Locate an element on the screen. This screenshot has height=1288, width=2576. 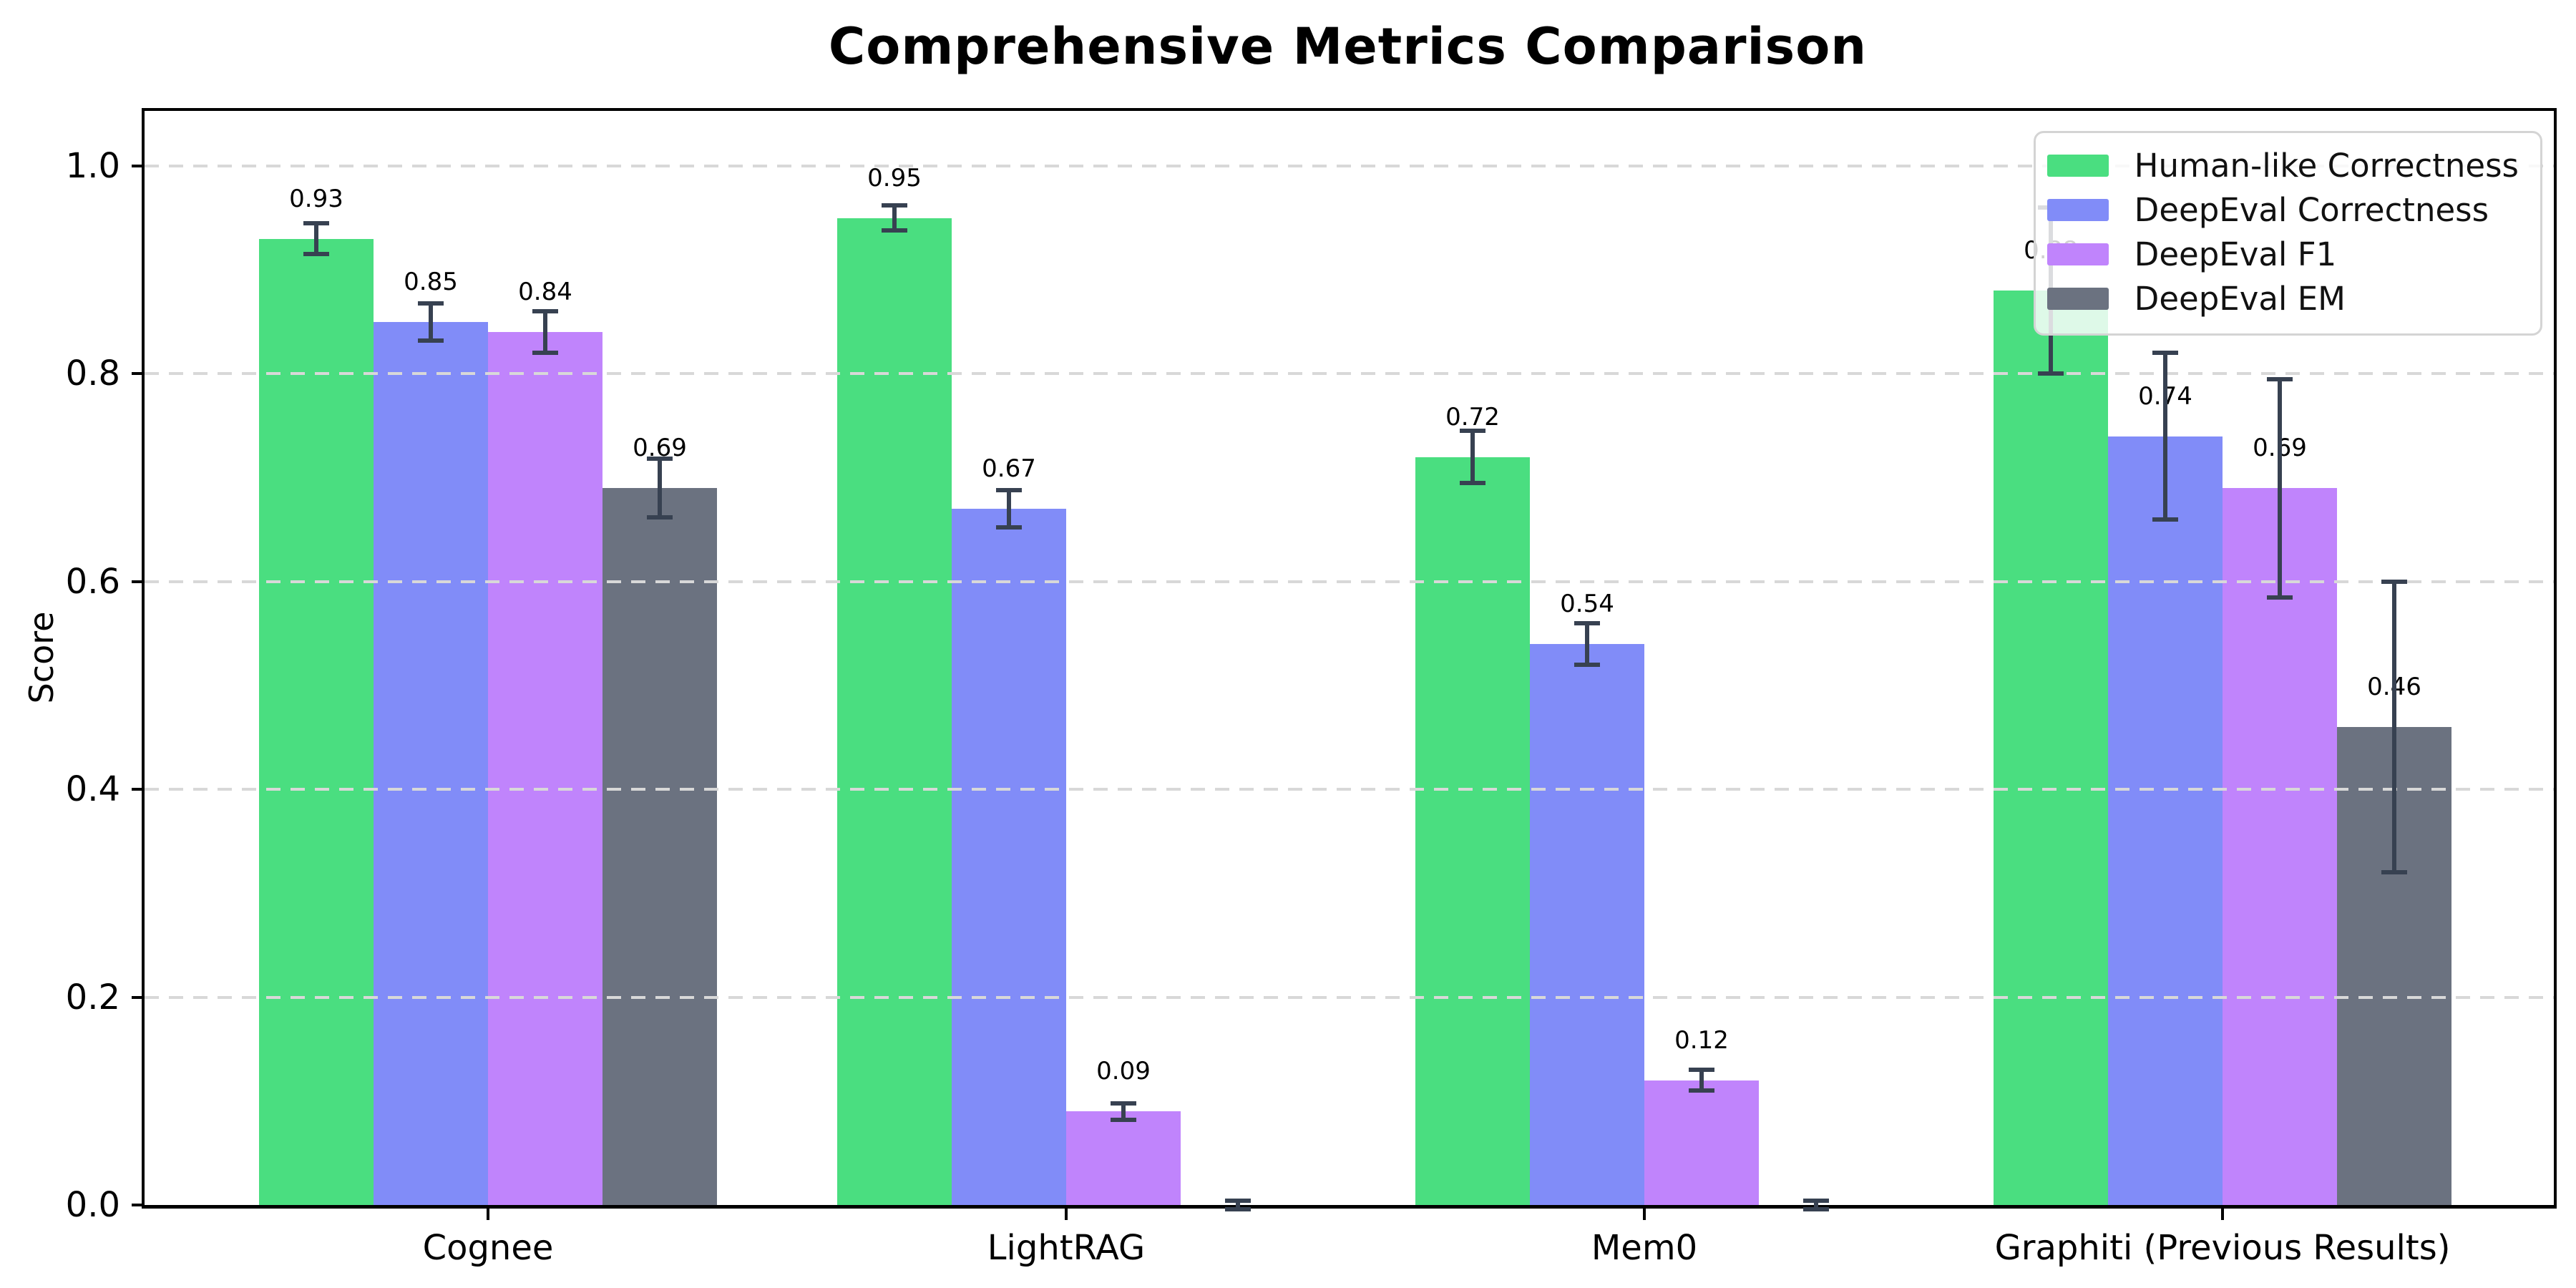
bar-deepeval-correctness-graphiti-previous-results is located at coordinates (2165, 820).